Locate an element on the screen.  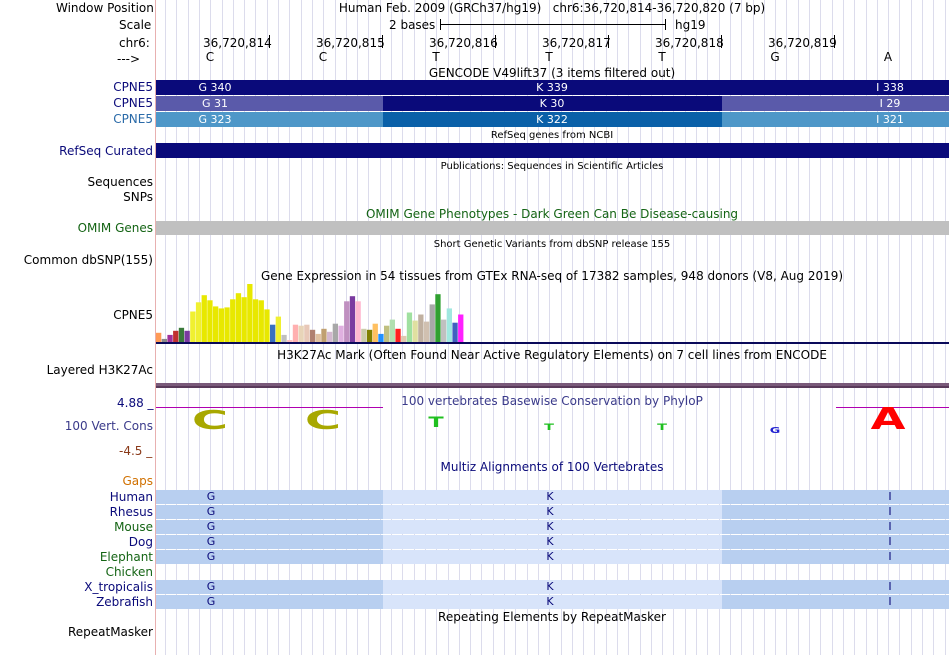
phylop-base-letter: G is located at coordinates (775, 430).